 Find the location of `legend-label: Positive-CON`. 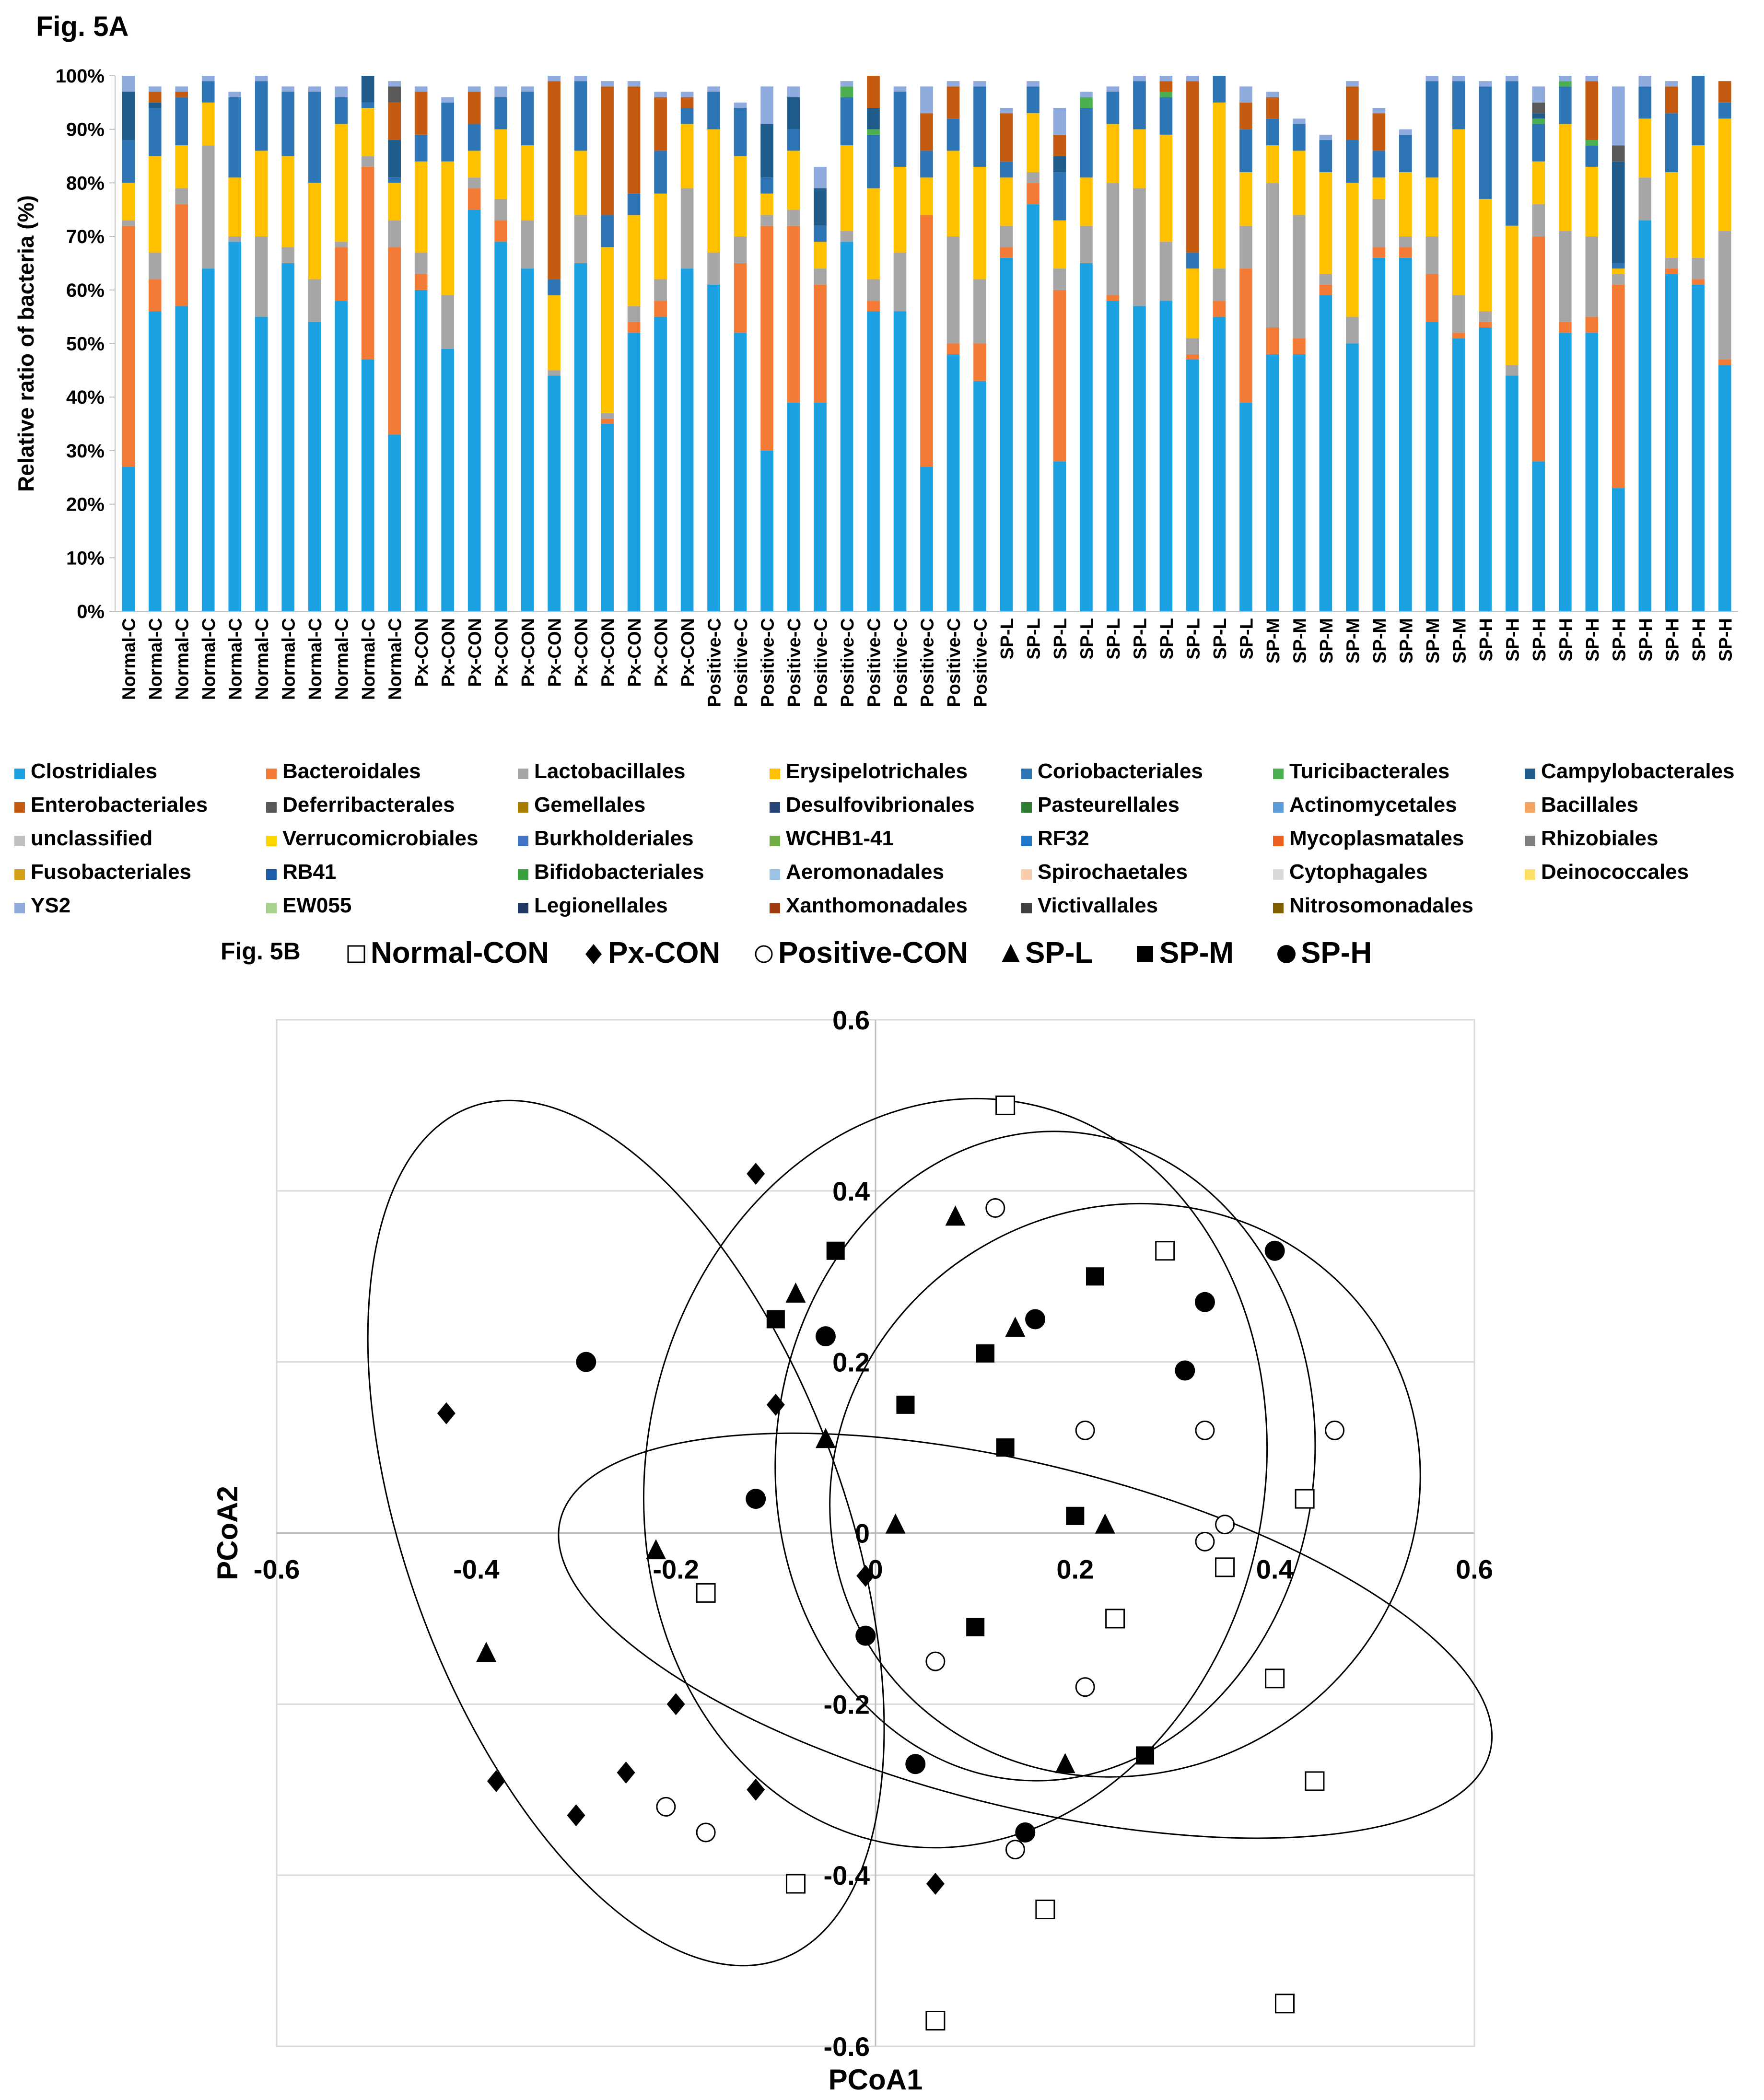

legend-label: Positive-CON is located at coordinates (873, 952).